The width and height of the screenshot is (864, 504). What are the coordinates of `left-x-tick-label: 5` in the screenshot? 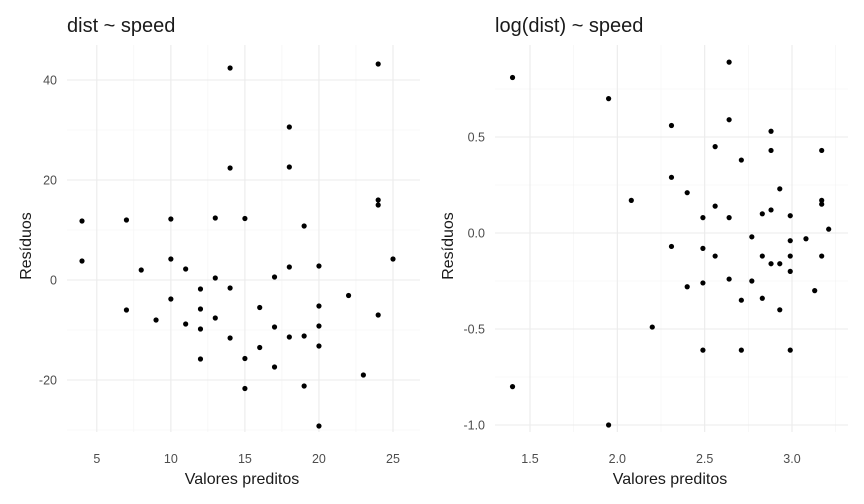 It's located at (96, 459).